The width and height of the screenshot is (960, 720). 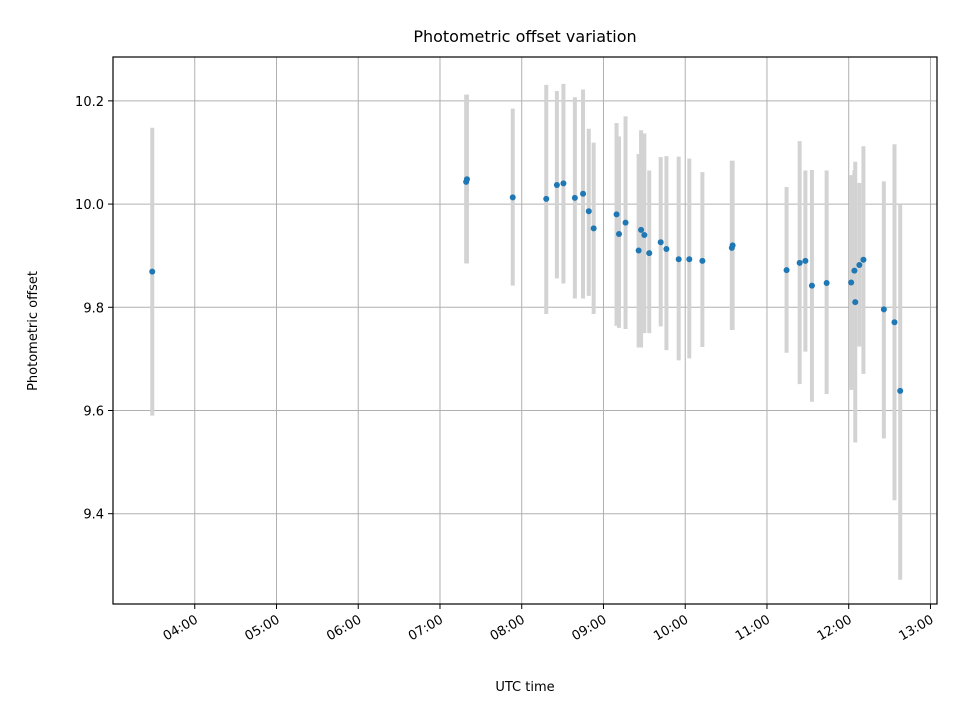 I want to click on y-tick-label-2: 9.8, so click(x=93, y=308).